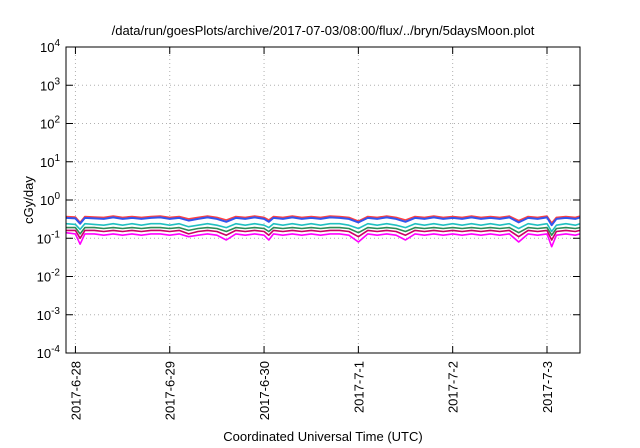 This screenshot has width=640, height=448. I want to click on series-lines, so click(323, 231).